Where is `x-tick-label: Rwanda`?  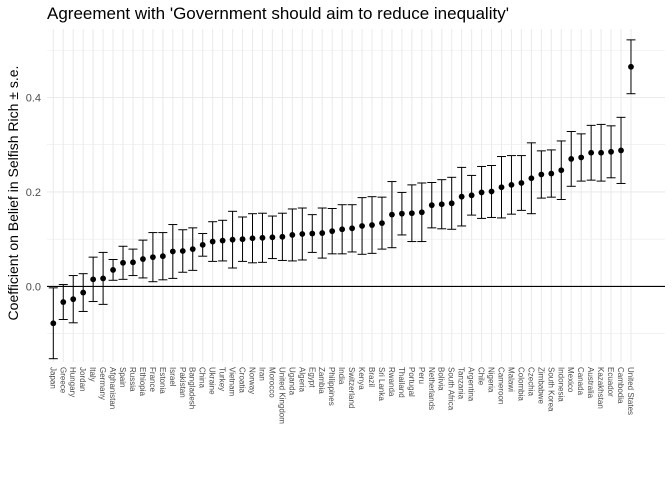
x-tick-label: Rwanda is located at coordinates (391, 382).